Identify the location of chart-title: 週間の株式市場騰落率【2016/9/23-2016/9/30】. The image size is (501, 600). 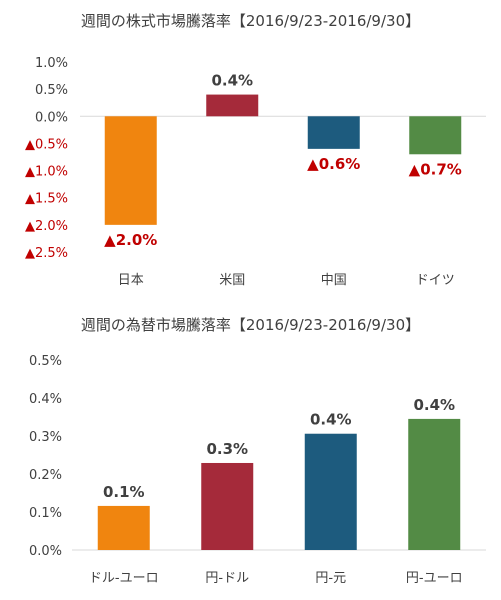
(250, 21).